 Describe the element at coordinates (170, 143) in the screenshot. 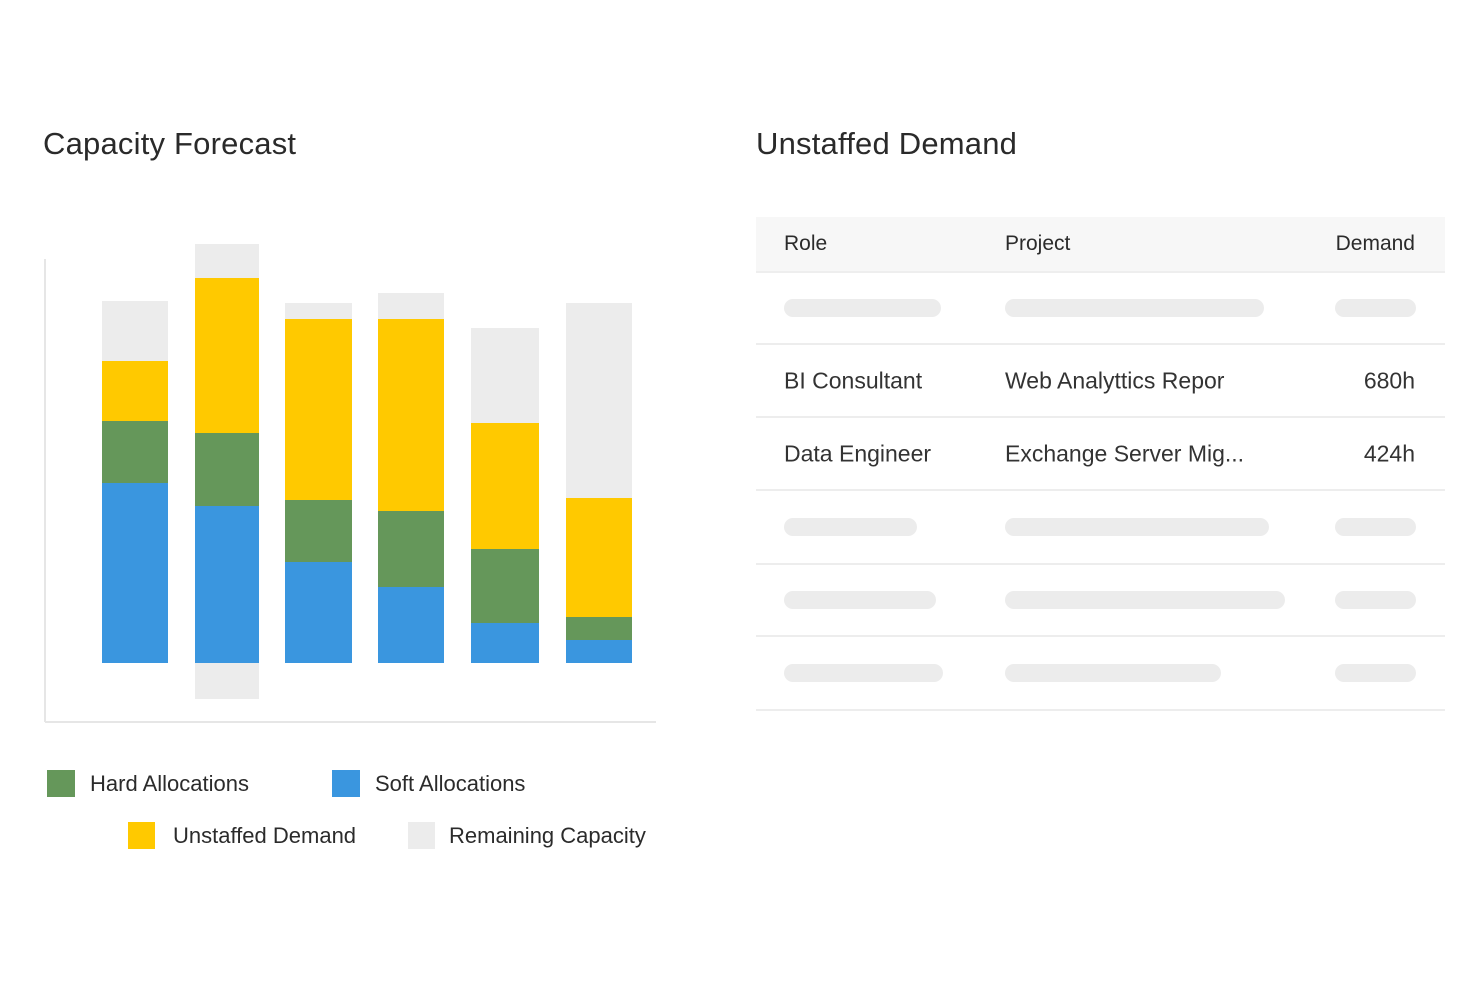

I see `chart-title: Capacity Forecast` at that location.